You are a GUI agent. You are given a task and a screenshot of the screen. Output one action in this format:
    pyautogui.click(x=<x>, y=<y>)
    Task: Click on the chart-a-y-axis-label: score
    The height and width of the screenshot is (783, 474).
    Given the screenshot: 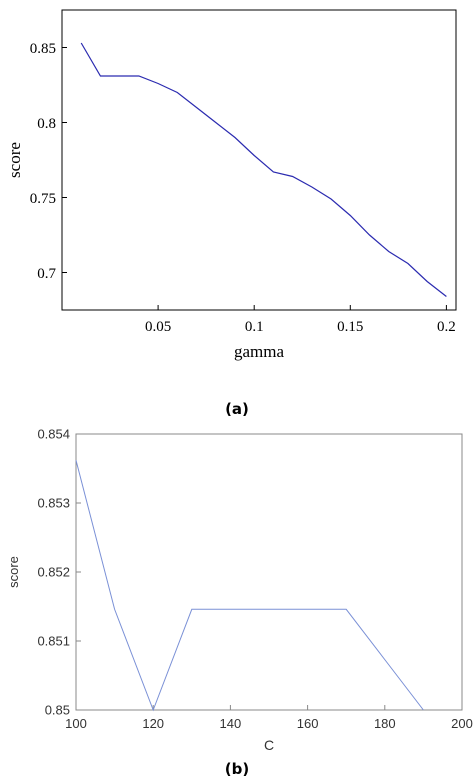 What is the action you would take?
    pyautogui.click(x=14, y=160)
    